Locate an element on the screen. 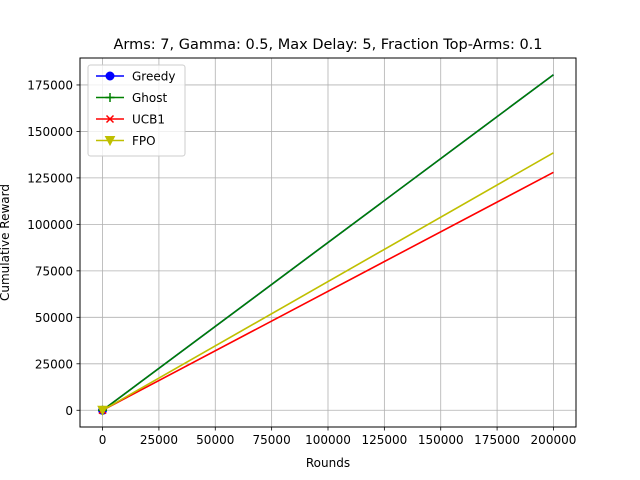 This screenshot has width=640, height=480. x-tick-label: 125000 is located at coordinates (384, 440).